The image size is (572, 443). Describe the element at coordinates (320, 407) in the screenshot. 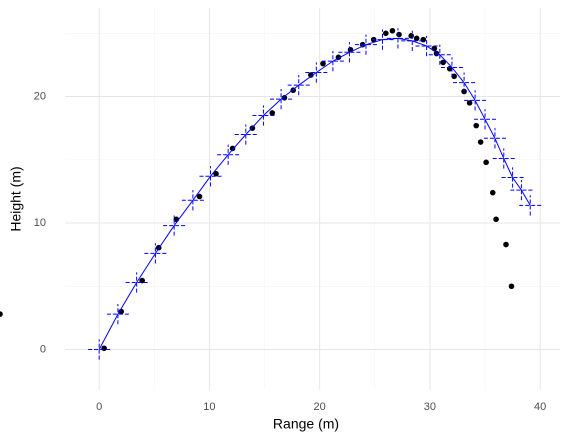

I see `x-tick-label: 20` at that location.